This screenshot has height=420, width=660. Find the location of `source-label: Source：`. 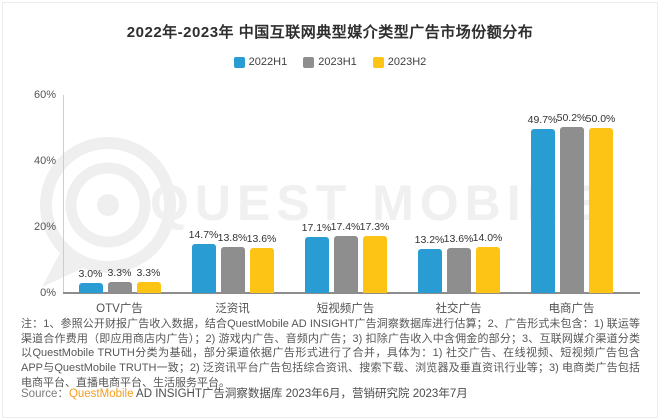

source-label: Source： is located at coordinates (45, 394).